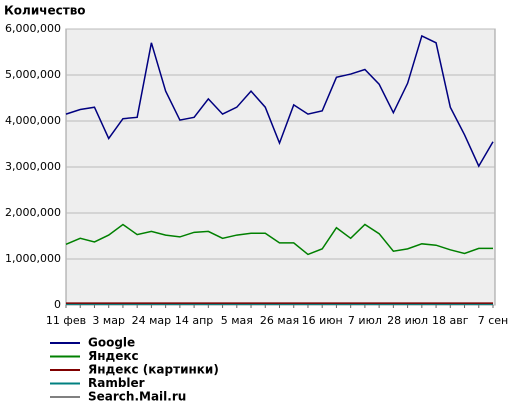 The height and width of the screenshot is (405, 520). Describe the element at coordinates (493, 320) in the screenshot. I see `x-tick-label: 7 сен` at that location.